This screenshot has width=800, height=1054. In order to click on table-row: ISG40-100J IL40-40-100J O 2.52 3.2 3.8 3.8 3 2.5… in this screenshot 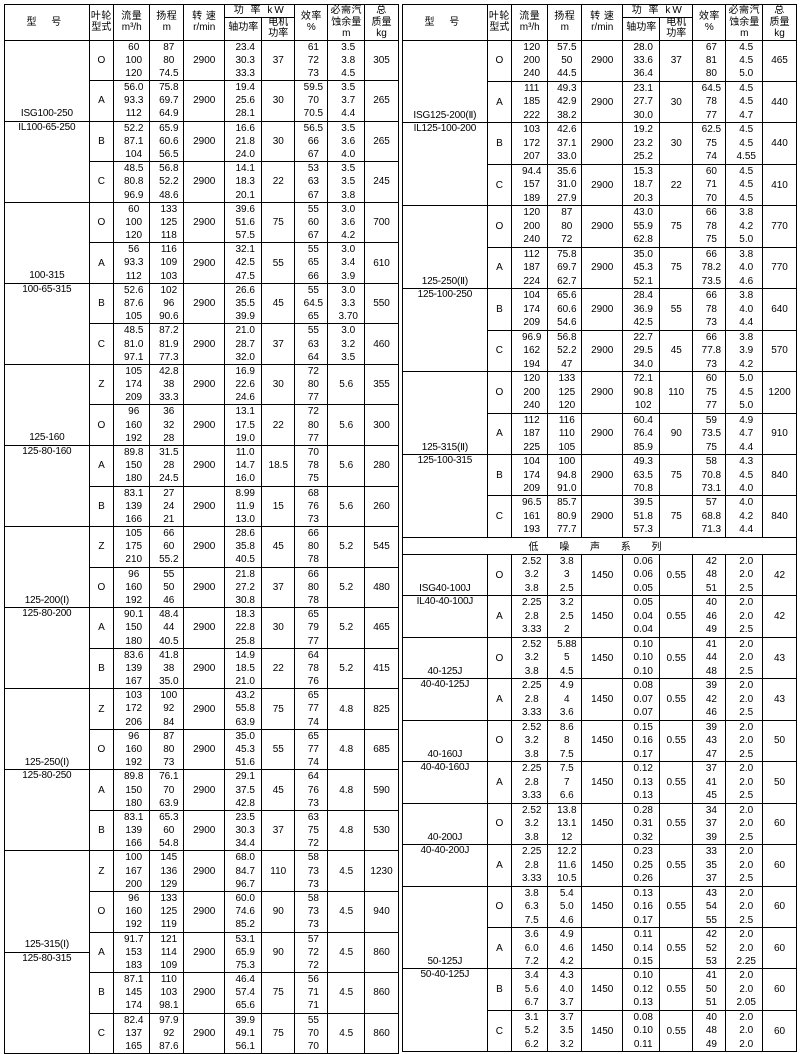, I will do `click(599, 595)`.